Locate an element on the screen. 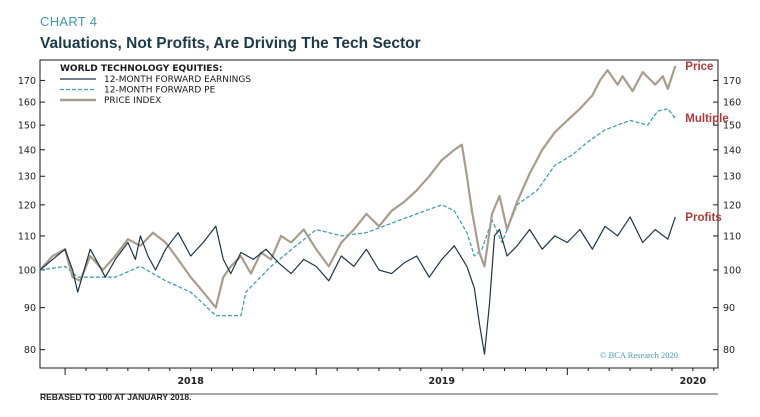  y-tick-label-left: 130 is located at coordinates (27, 177).